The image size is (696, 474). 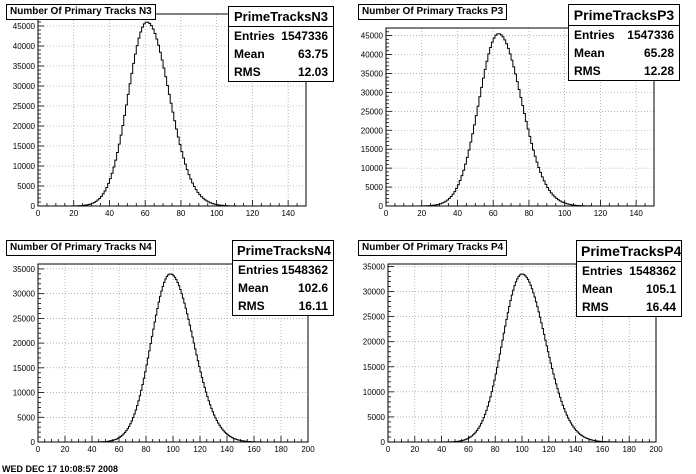 What do you see at coordinates (372, 36) in the screenshot?
I see `y-tick-label: 45000` at bounding box center [372, 36].